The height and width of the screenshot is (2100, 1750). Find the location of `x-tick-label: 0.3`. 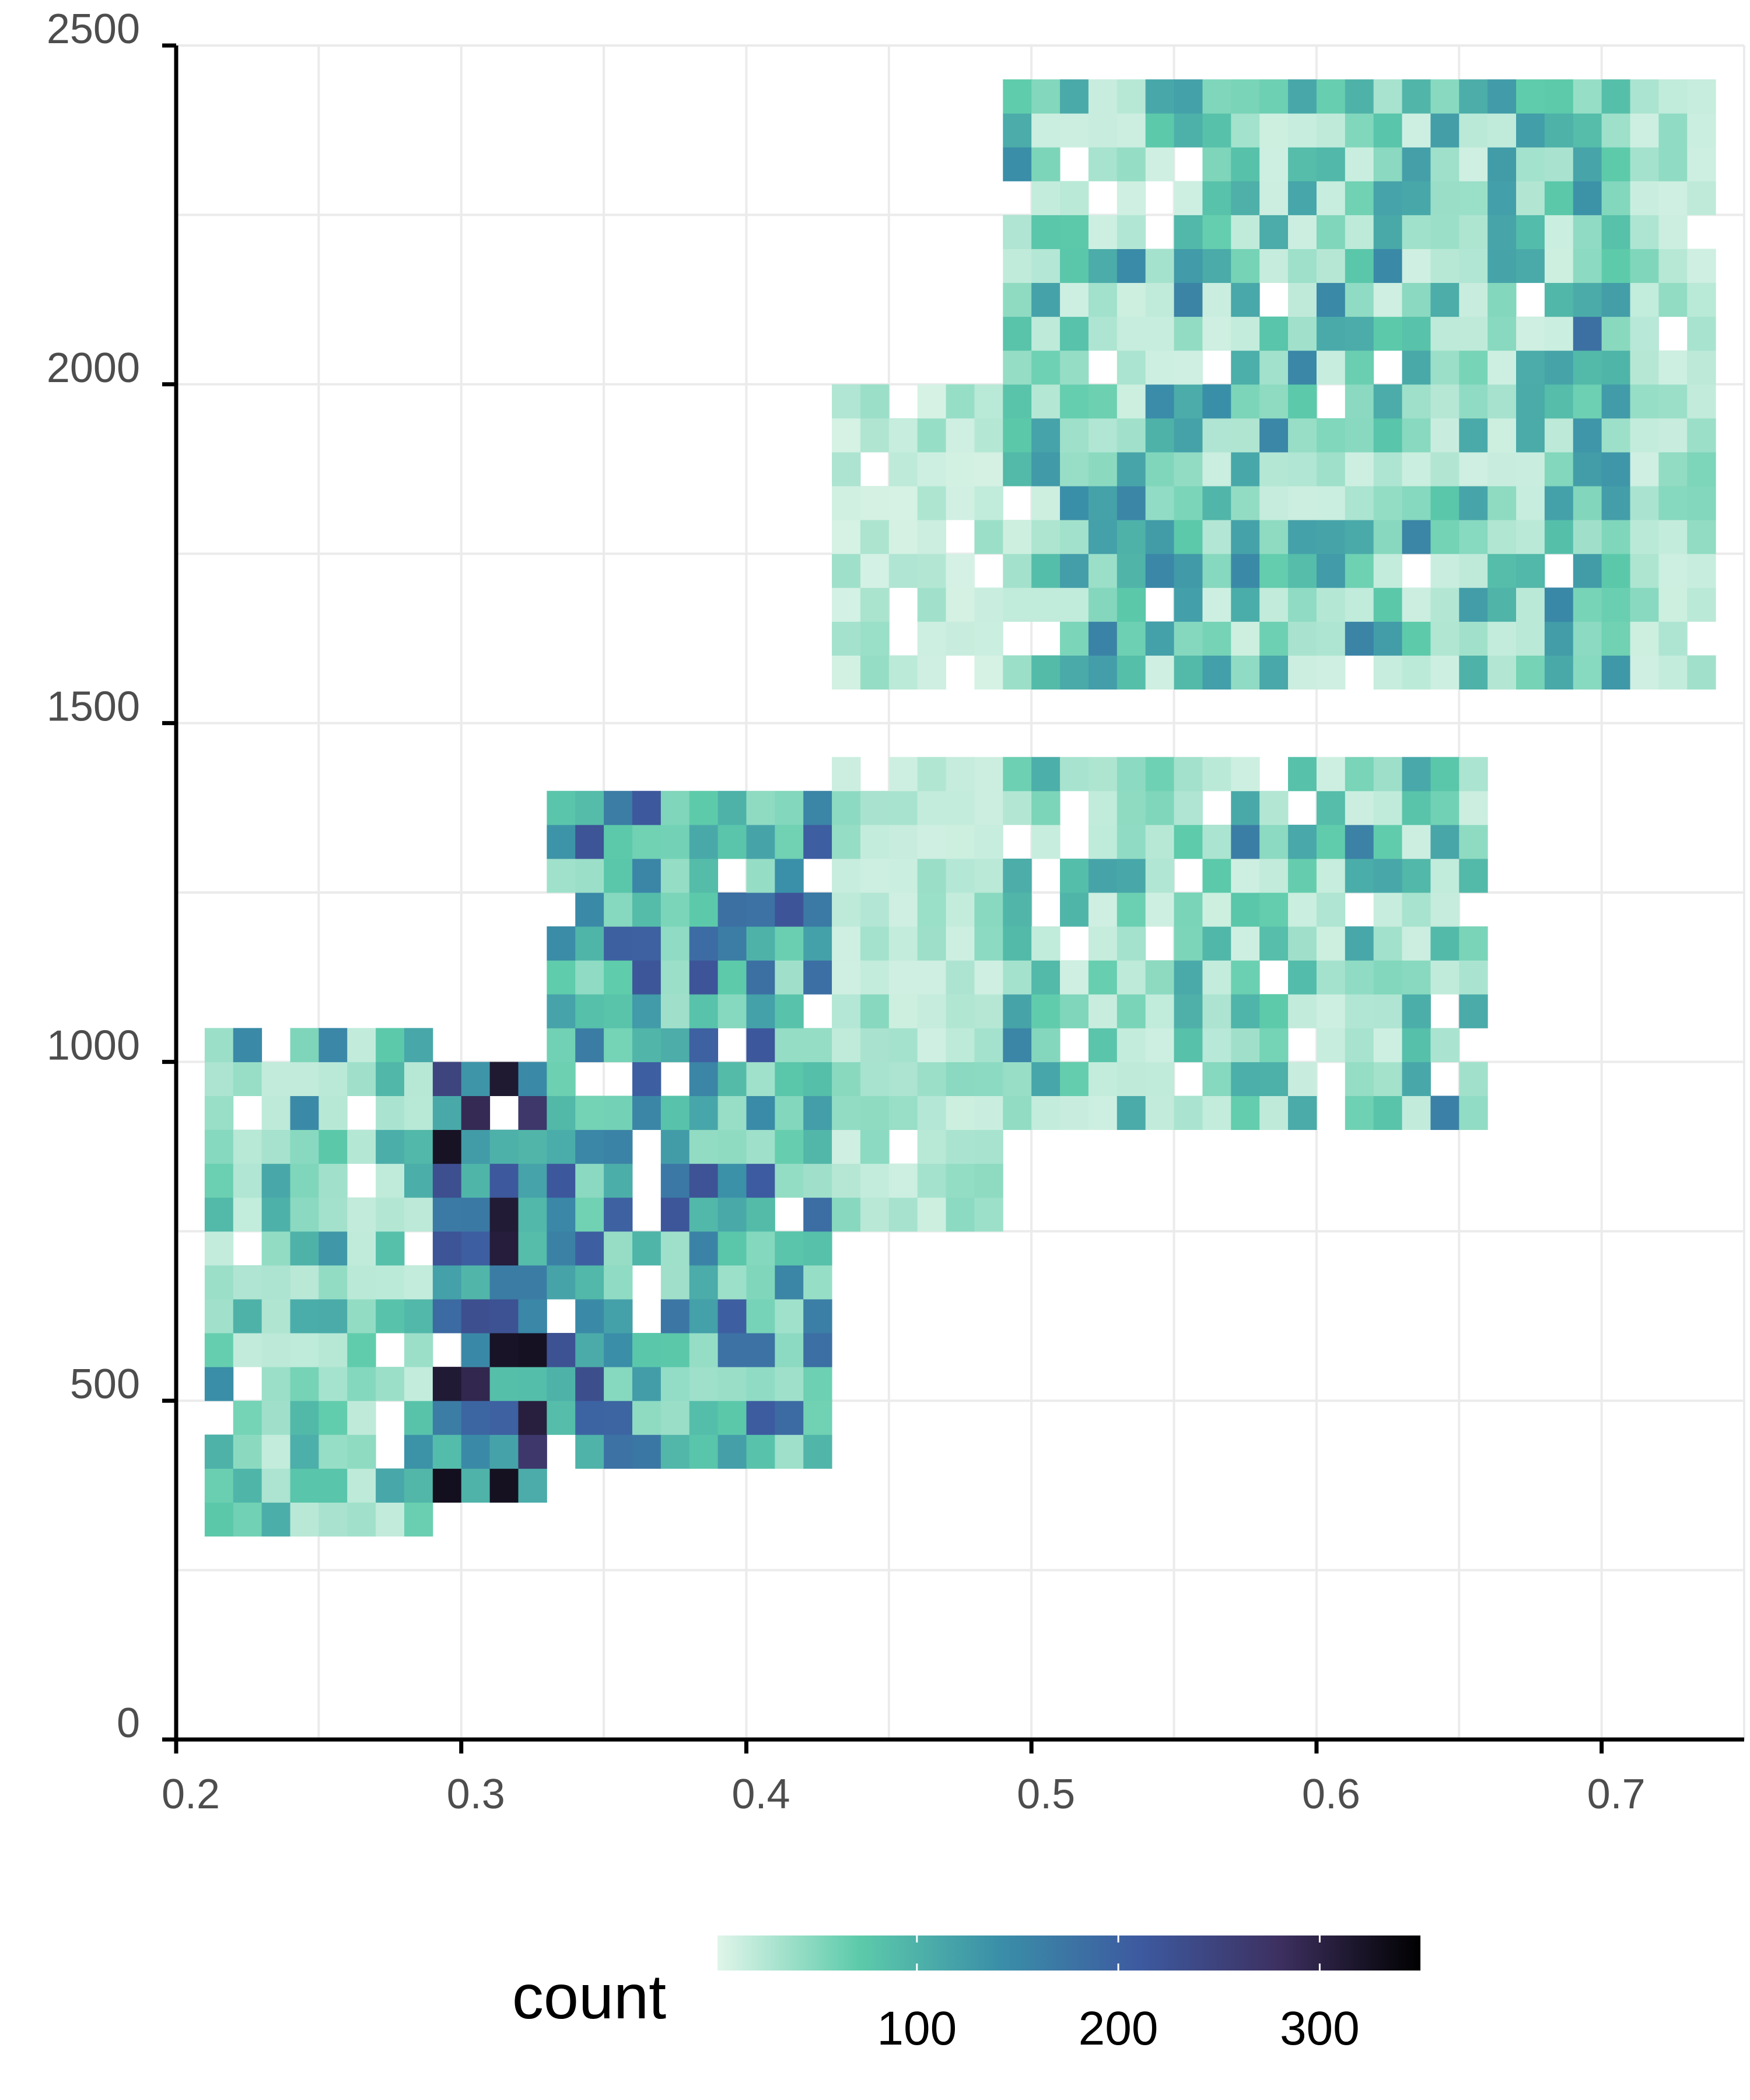

x-tick-label: 0.3 is located at coordinates (476, 1794).